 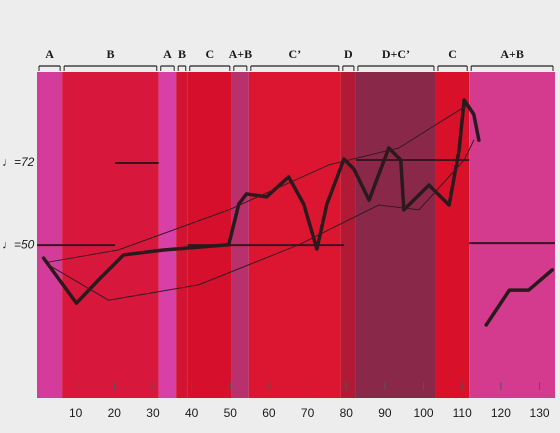 I want to click on x-tick-label: 50, so click(x=231, y=413).